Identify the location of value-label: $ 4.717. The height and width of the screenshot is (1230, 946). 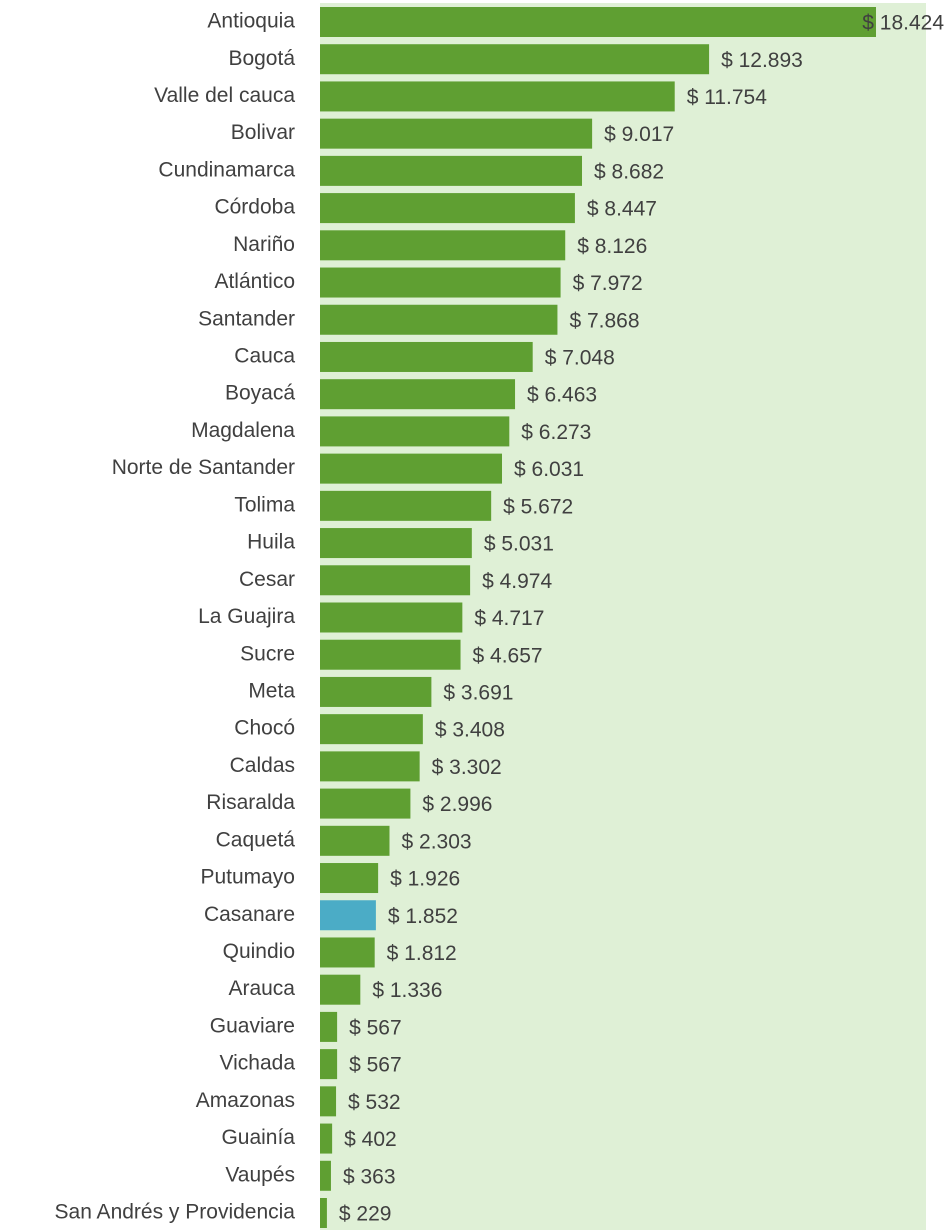
(509, 618).